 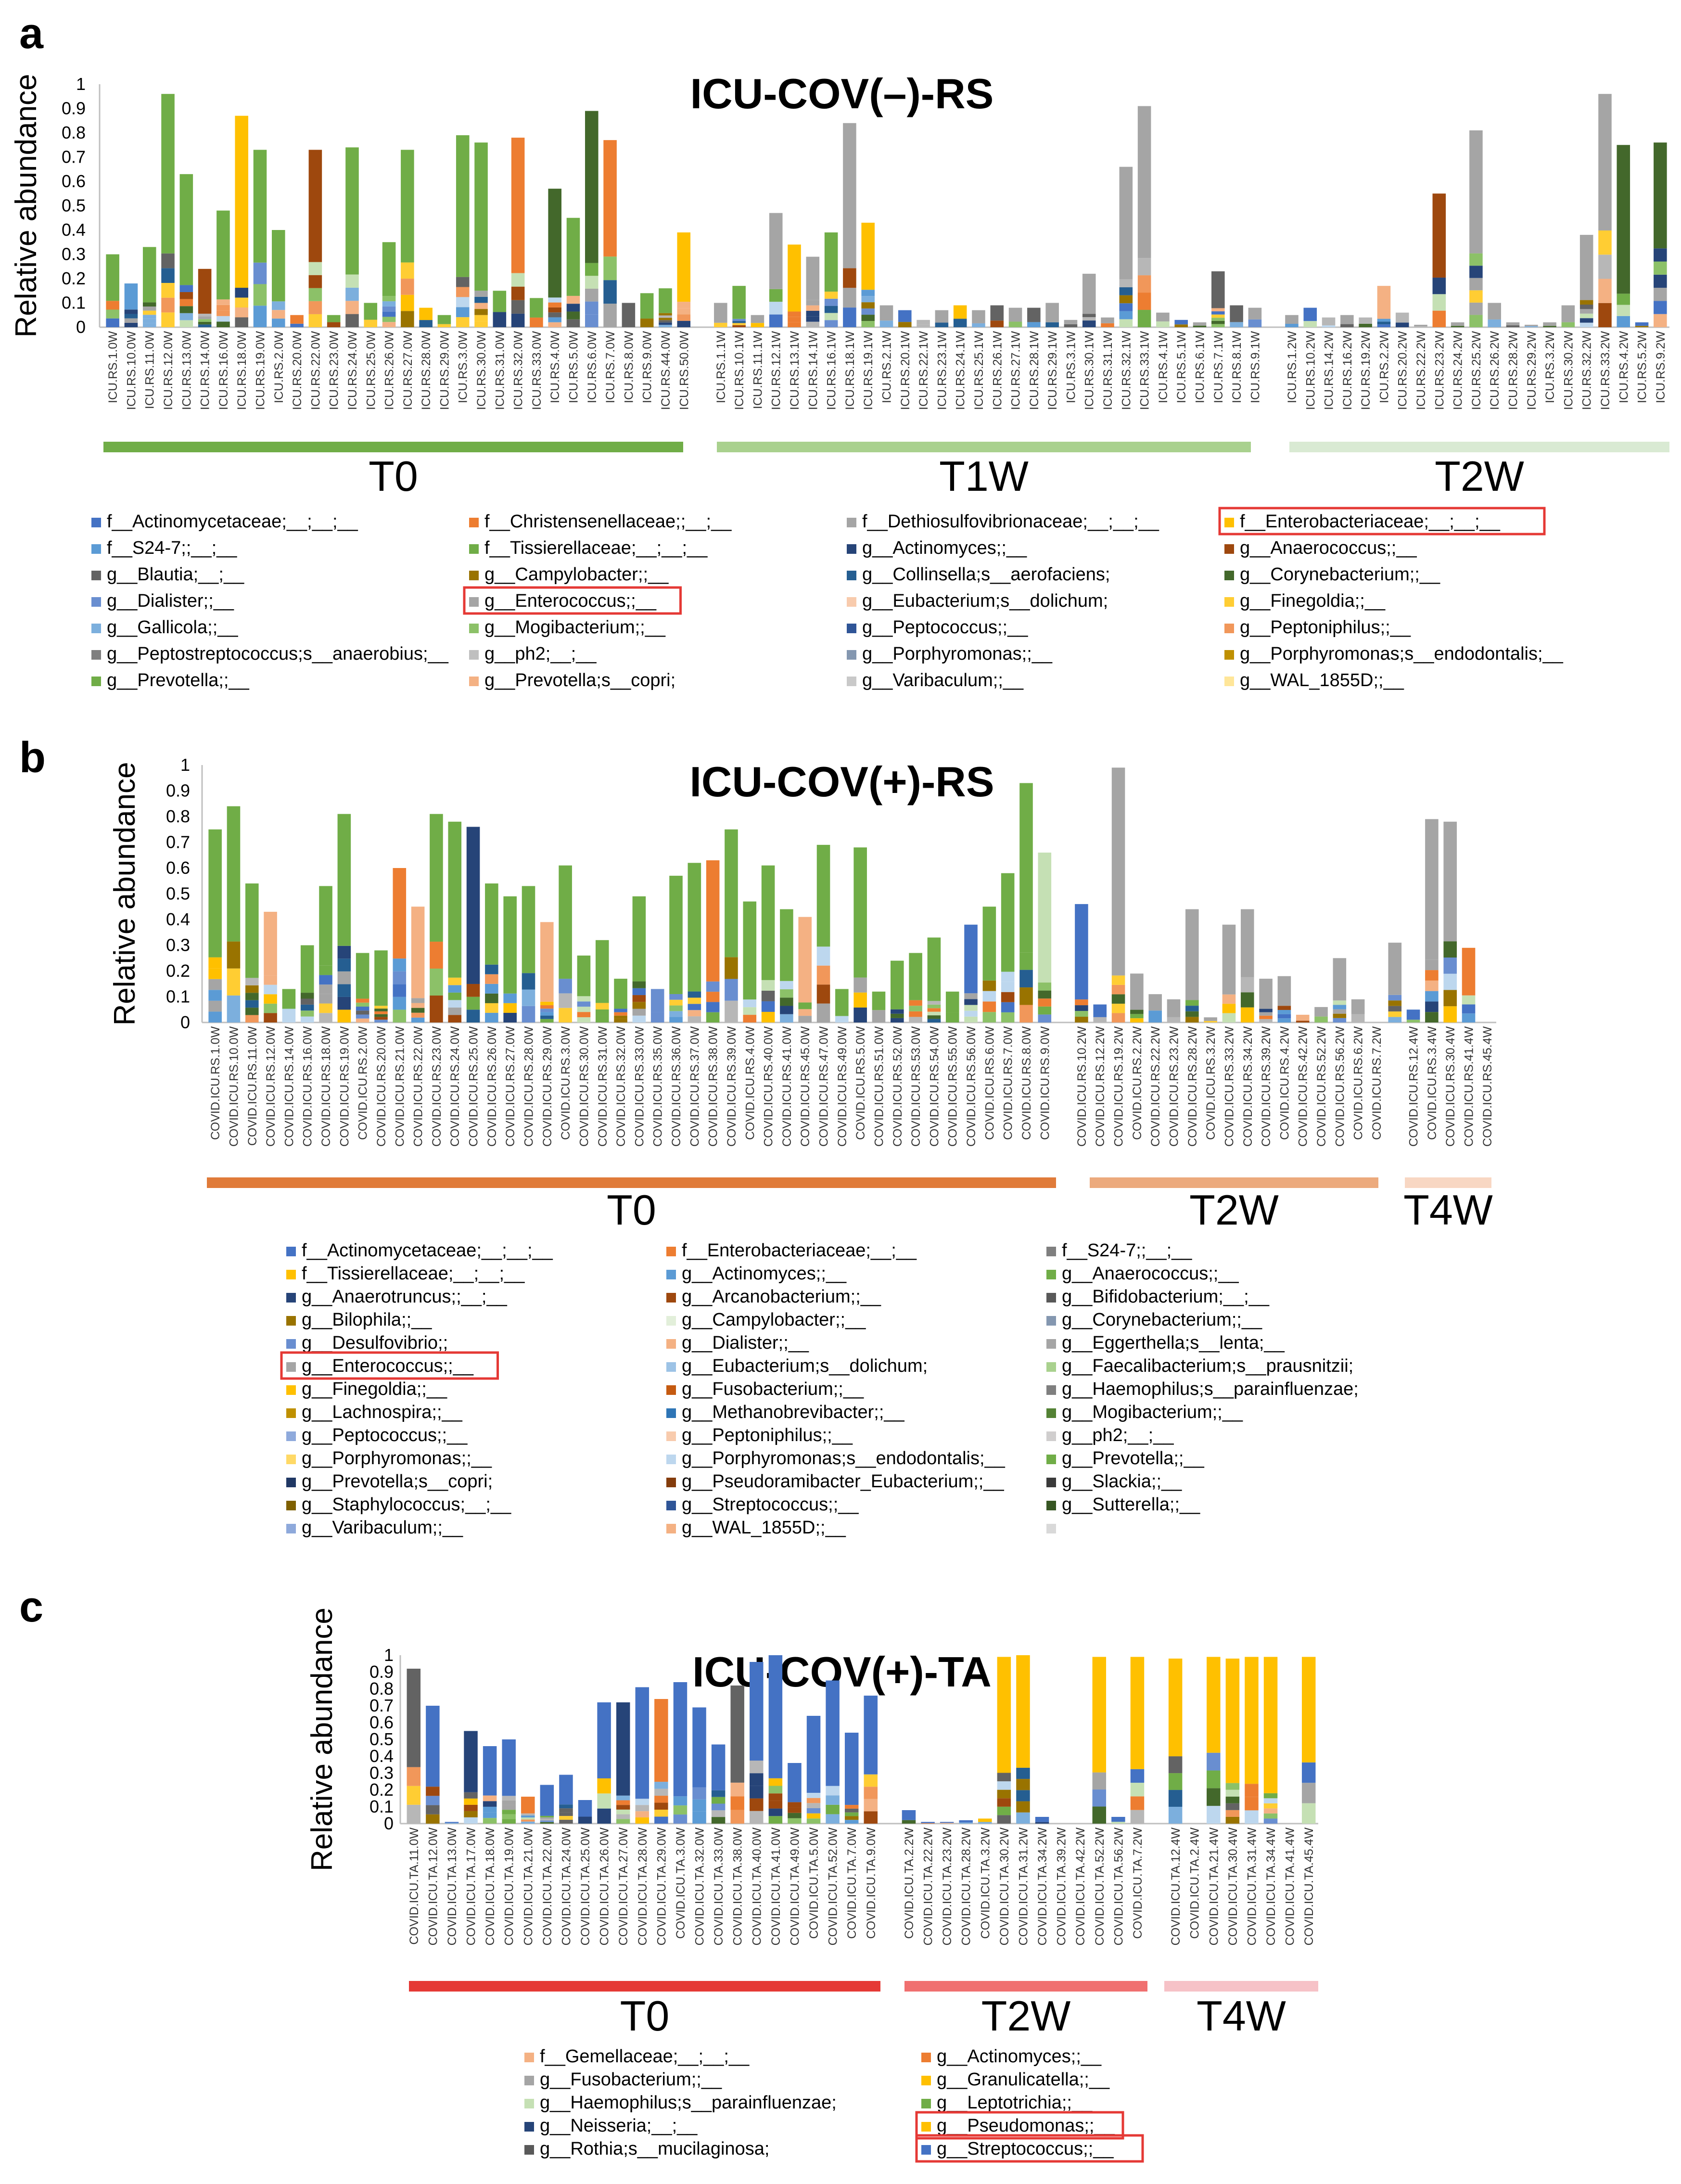 What do you see at coordinates (843, 1481) in the screenshot?
I see `legend-label: g__Pseudoramibacter_Eubacterium;;__` at bounding box center [843, 1481].